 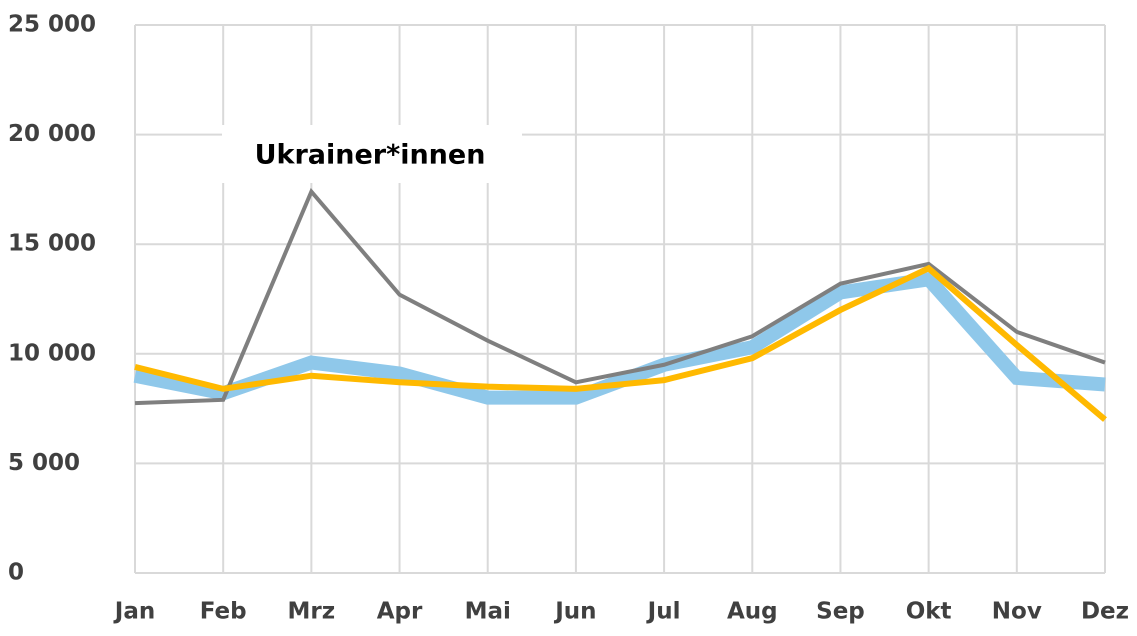 I want to click on y-tick-label: 10 000, so click(x=52, y=353).